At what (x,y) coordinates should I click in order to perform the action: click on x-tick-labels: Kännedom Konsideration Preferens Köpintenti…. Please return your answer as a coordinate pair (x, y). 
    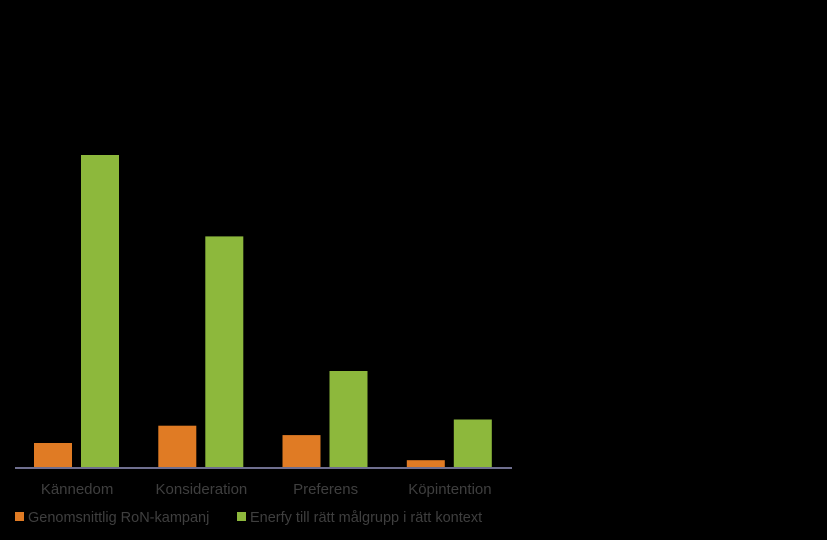
    Looking at the image, I should click on (266, 489).